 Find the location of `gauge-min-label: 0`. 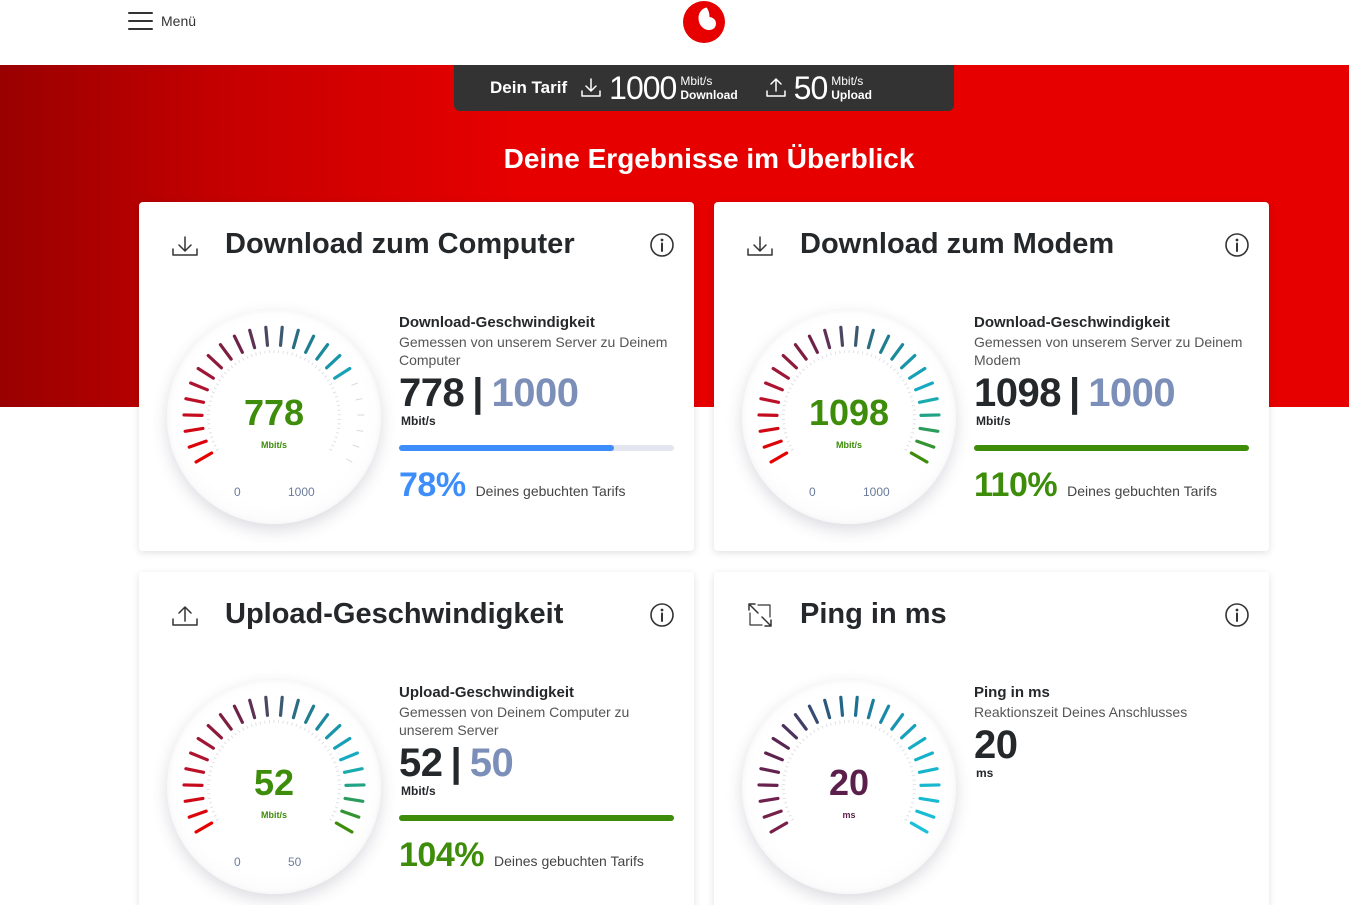

gauge-min-label: 0 is located at coordinates (237, 492).